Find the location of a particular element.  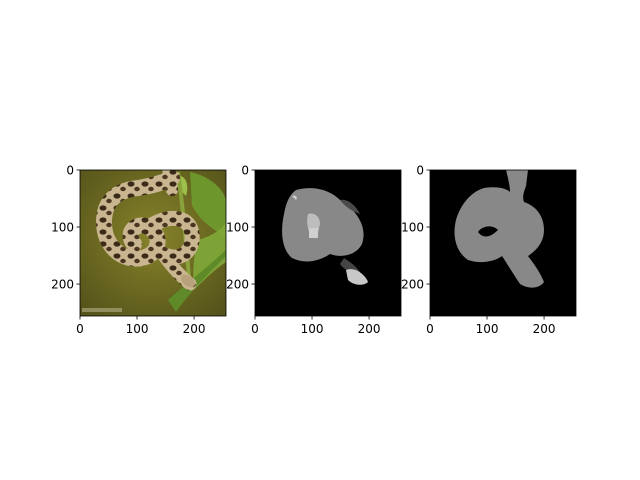

image-panel-binary-mask is located at coordinates (503, 243).